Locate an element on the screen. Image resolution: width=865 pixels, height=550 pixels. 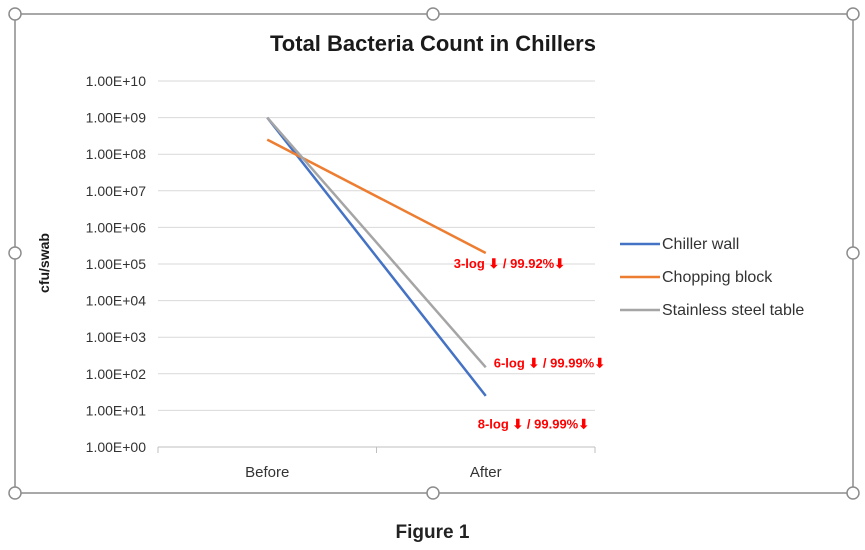
y-tick-label: 1.00E+09 is located at coordinates (116, 118).